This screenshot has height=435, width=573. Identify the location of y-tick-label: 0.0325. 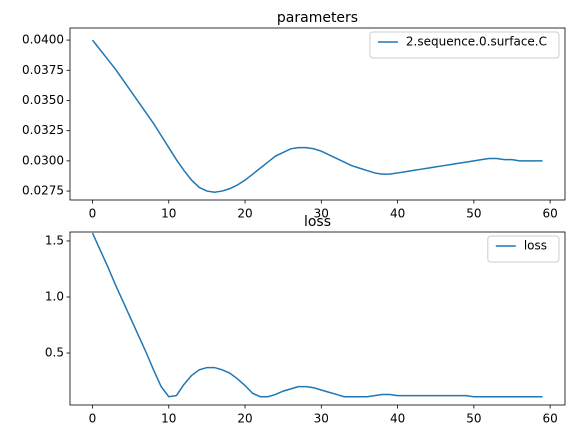
(43, 130).